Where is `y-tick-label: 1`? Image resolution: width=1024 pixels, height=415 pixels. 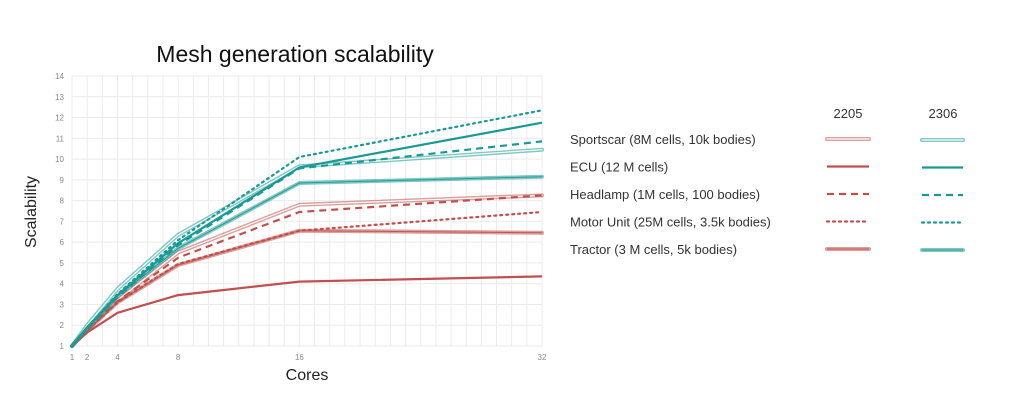 y-tick-label: 1 is located at coordinates (62, 346).